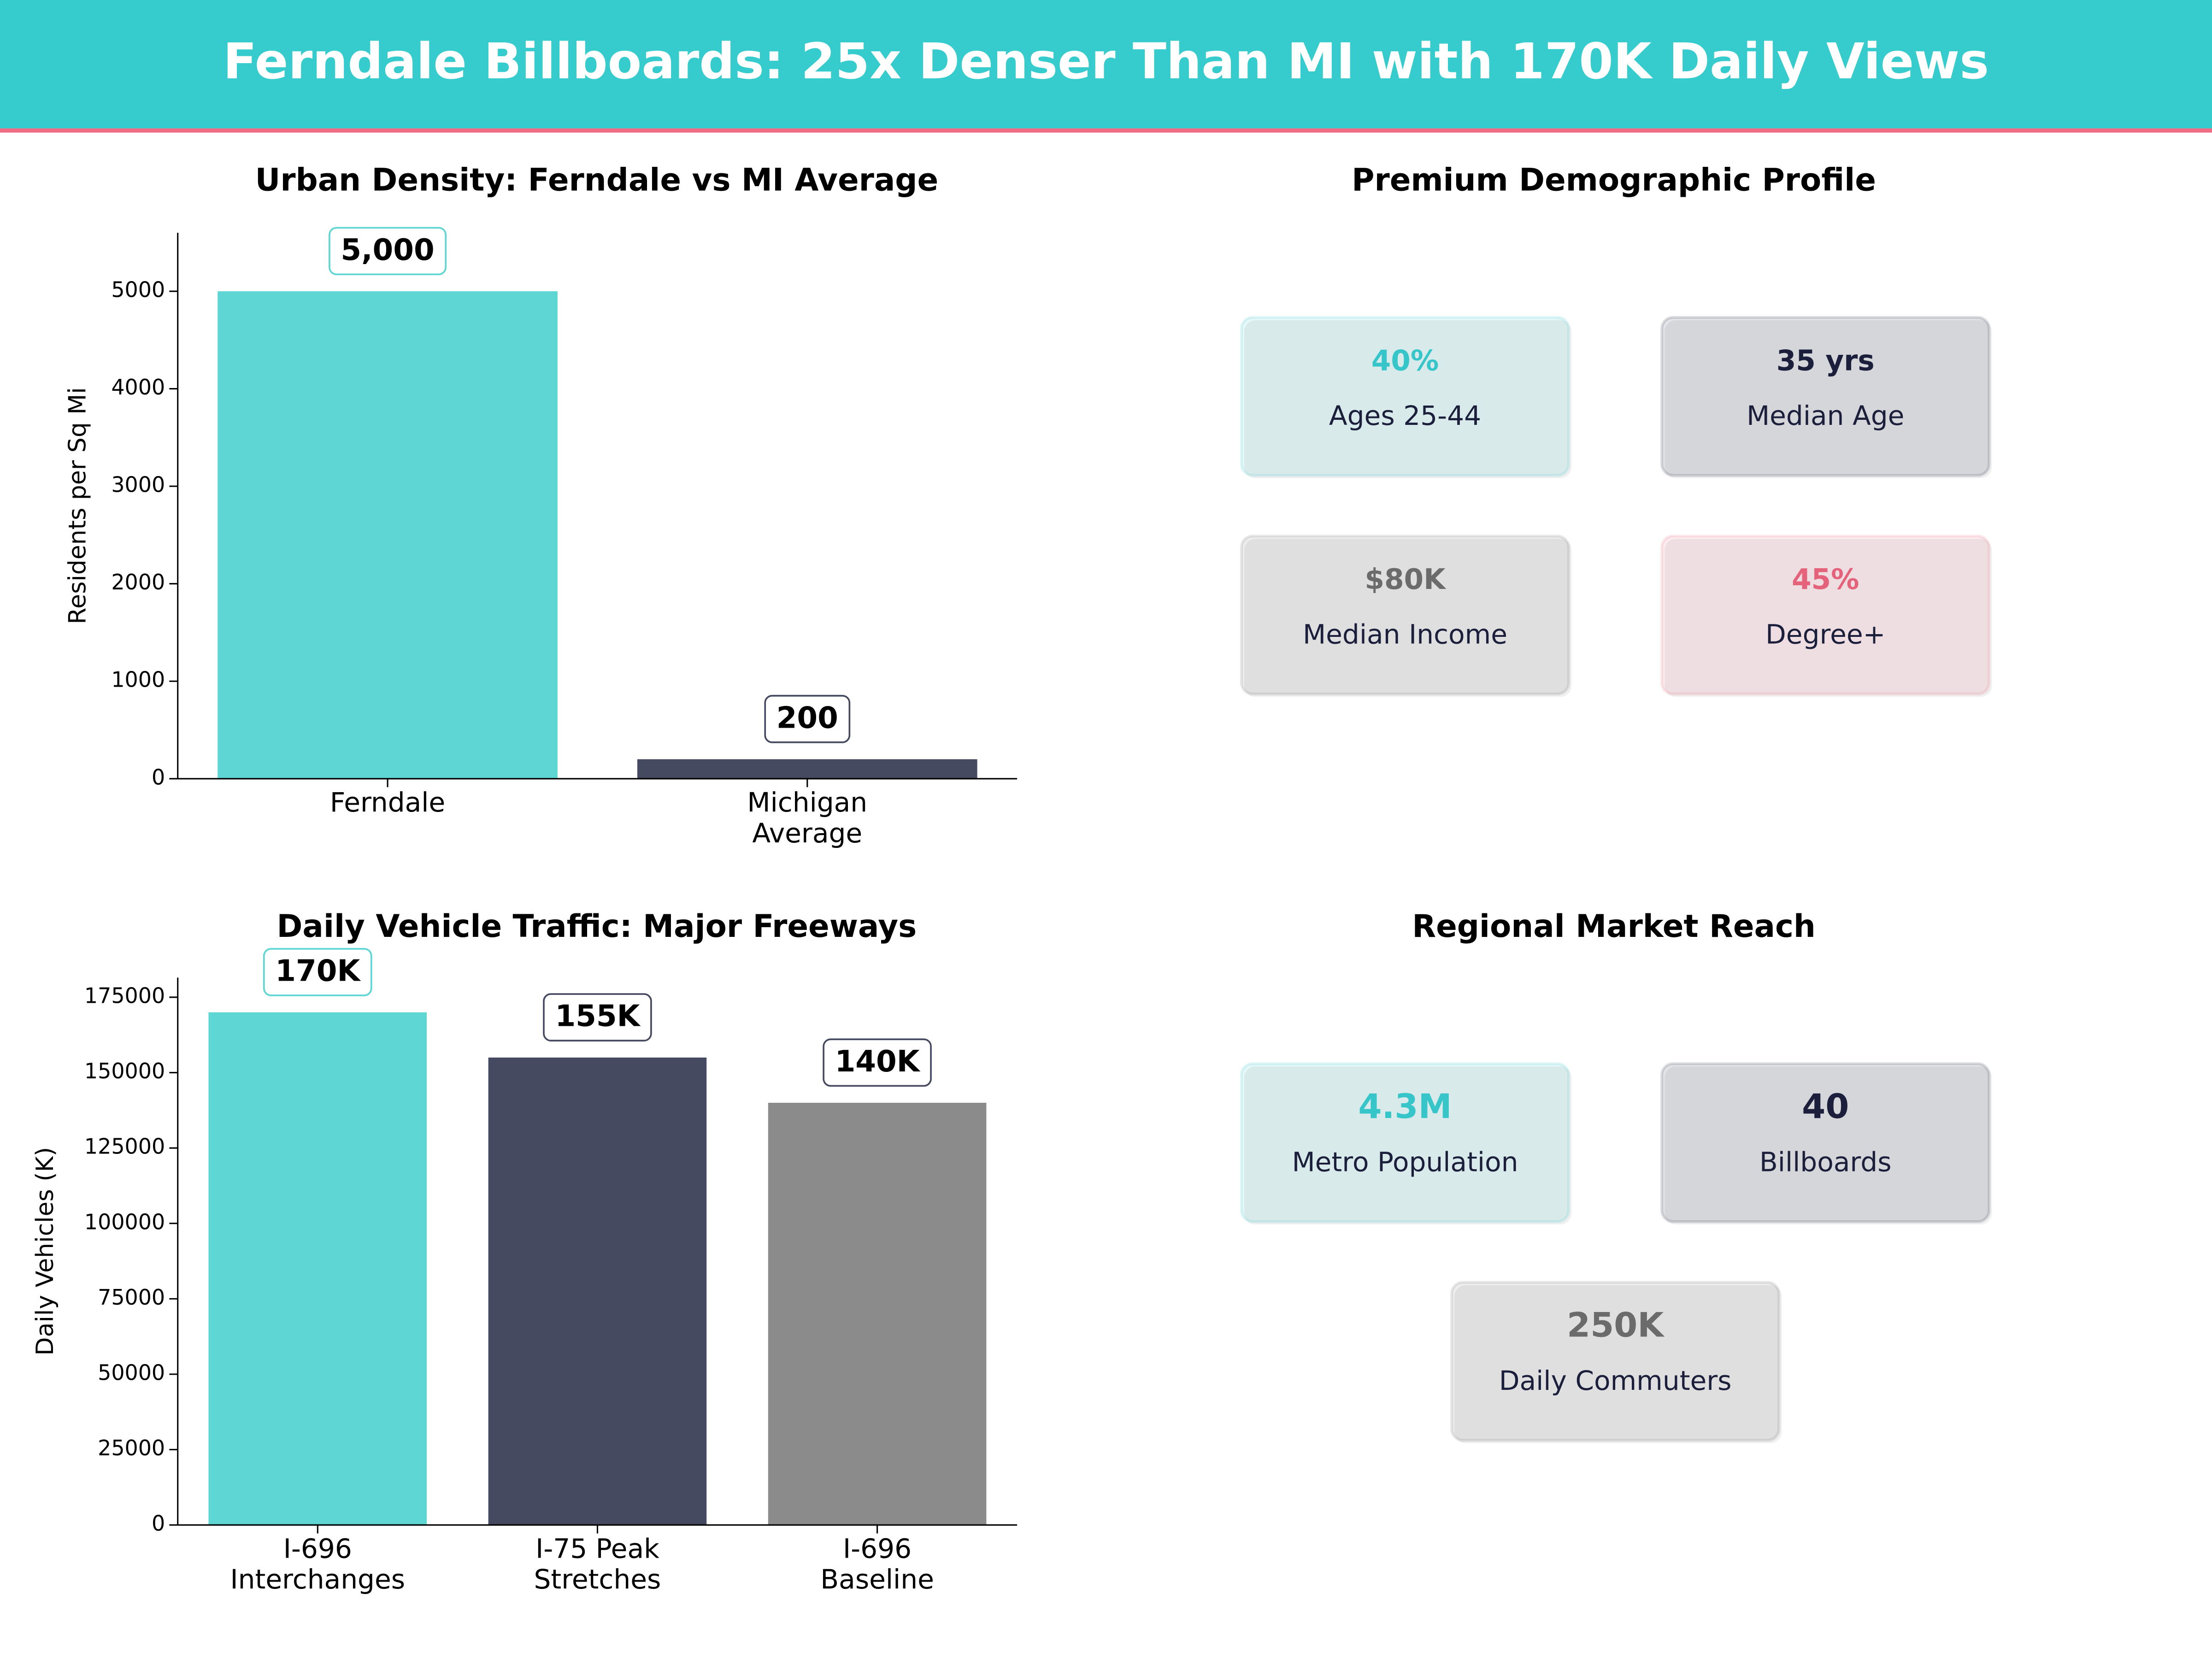  What do you see at coordinates (1614, 179) in the screenshot?
I see `panel-title: Premium Demographic Profile` at bounding box center [1614, 179].